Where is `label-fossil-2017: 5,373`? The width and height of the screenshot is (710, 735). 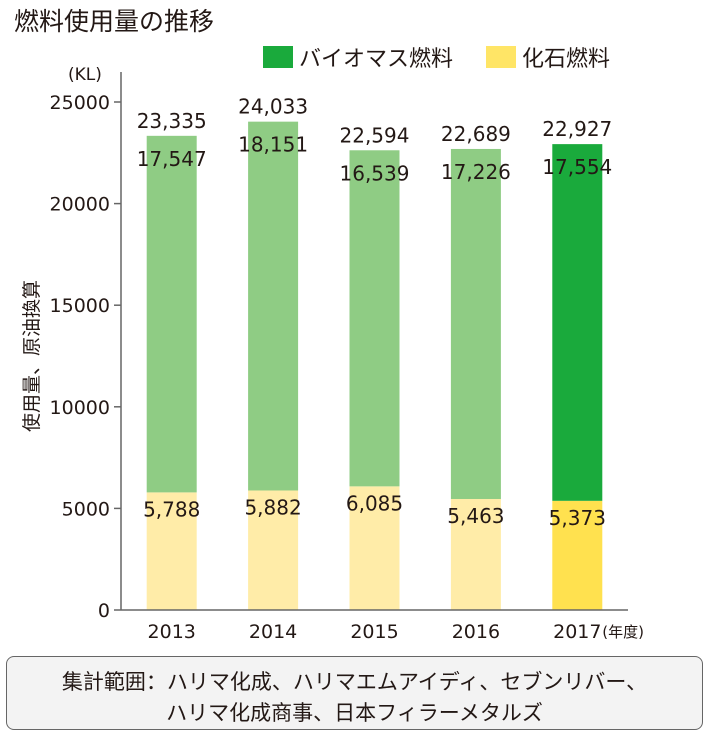
label-fossil-2017: 5,373 is located at coordinates (577, 518).